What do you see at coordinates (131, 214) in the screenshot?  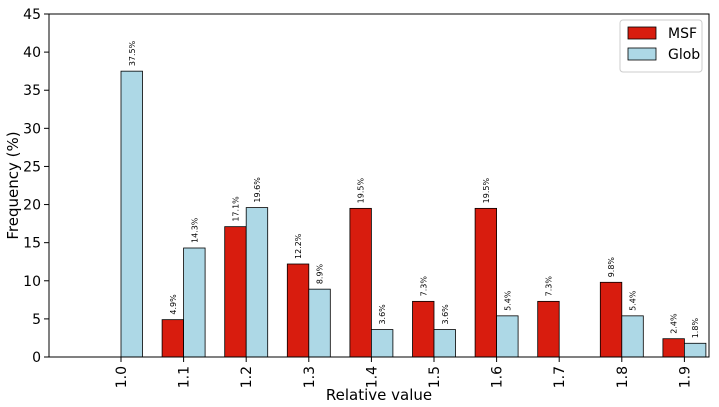 I see `bar-glob-1.0` at bounding box center [131, 214].